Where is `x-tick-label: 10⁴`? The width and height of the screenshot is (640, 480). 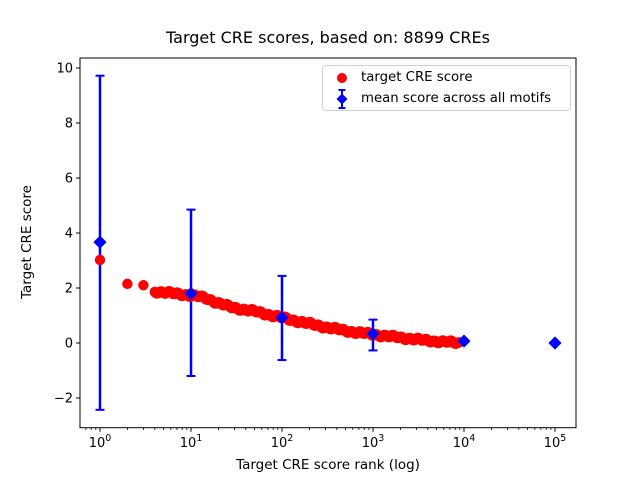
x-tick-label: 10⁴ is located at coordinates (464, 442).